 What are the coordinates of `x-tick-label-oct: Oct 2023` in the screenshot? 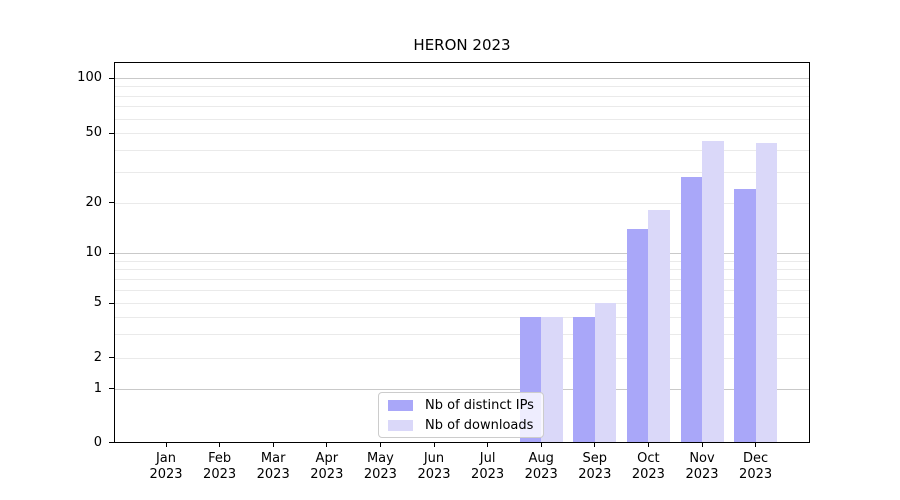 It's located at (648, 467).